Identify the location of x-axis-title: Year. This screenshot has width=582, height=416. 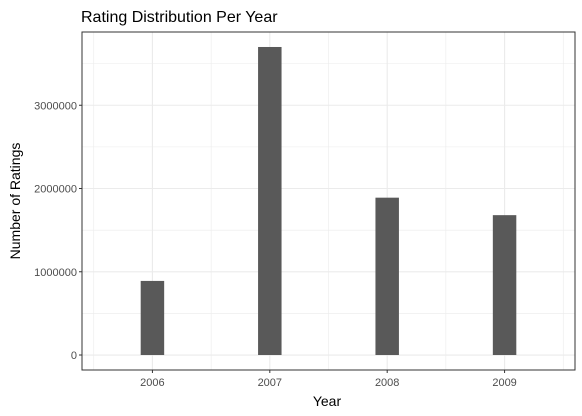
(327, 401).